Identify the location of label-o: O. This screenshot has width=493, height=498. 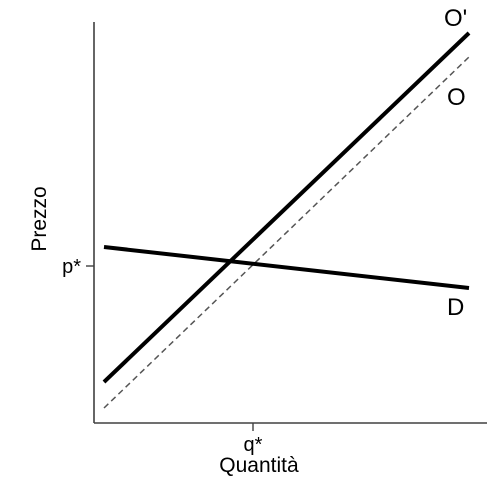
(456, 97).